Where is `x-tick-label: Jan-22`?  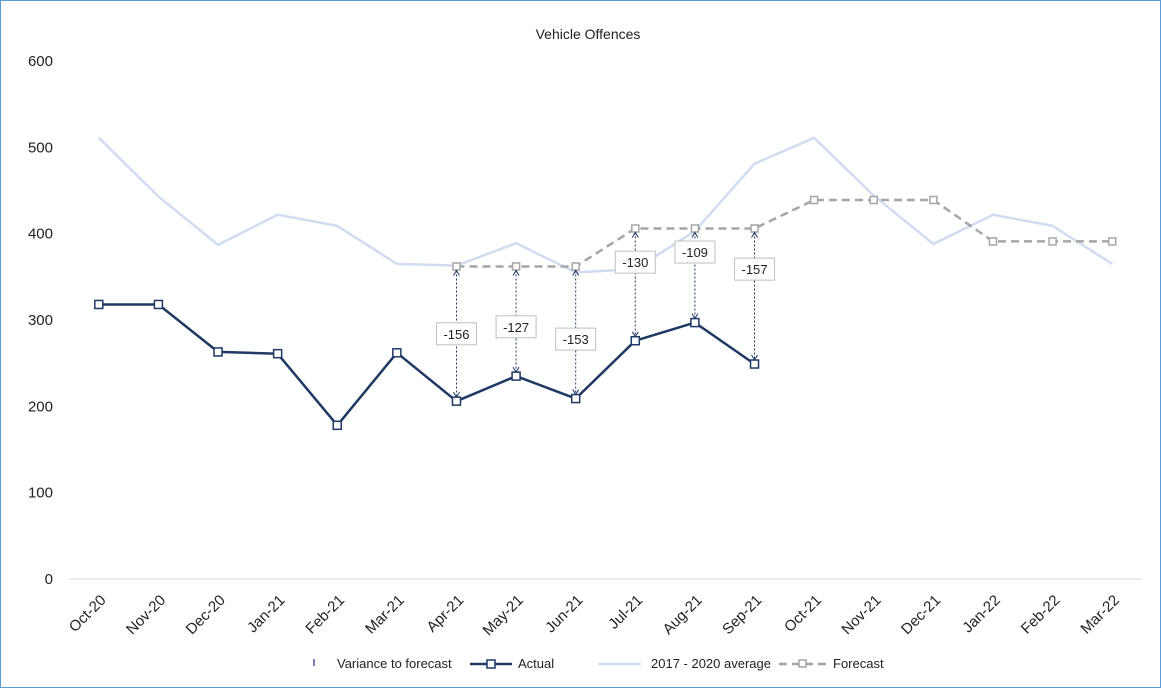
x-tick-label: Jan-22 is located at coordinates (981, 614).